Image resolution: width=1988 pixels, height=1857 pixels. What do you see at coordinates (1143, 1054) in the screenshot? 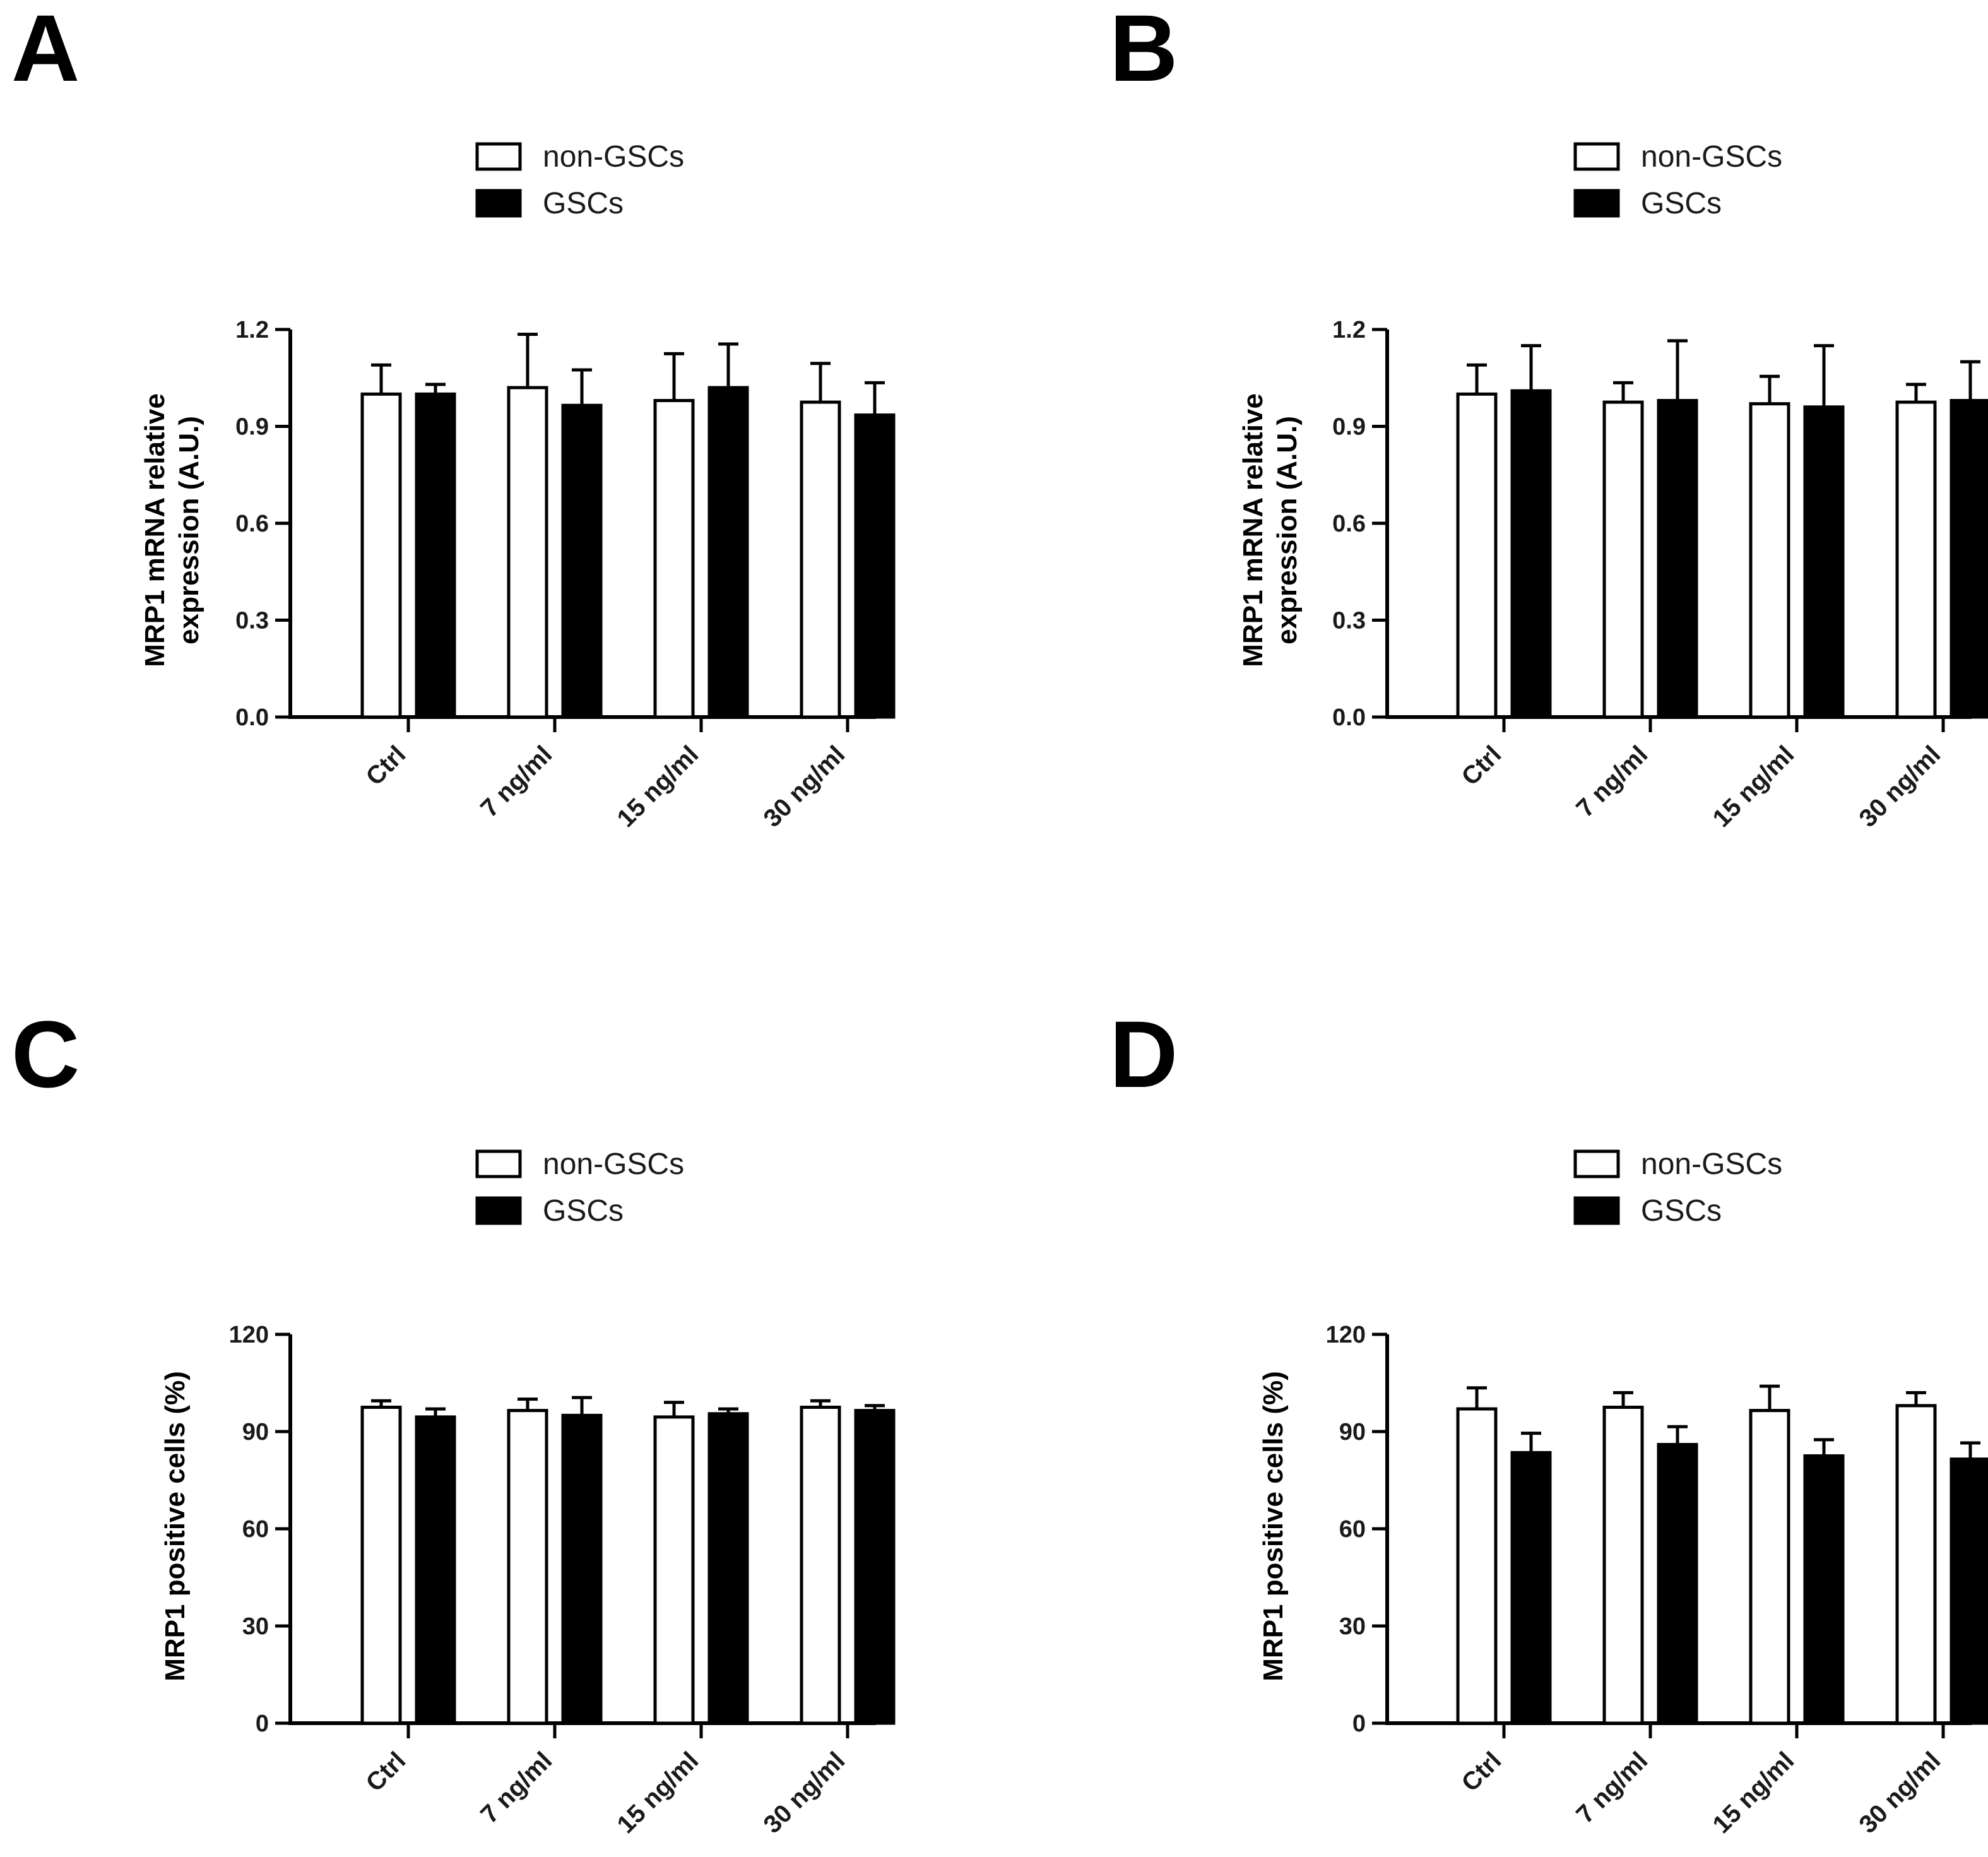
I see `panel-letter: D` at bounding box center [1143, 1054].